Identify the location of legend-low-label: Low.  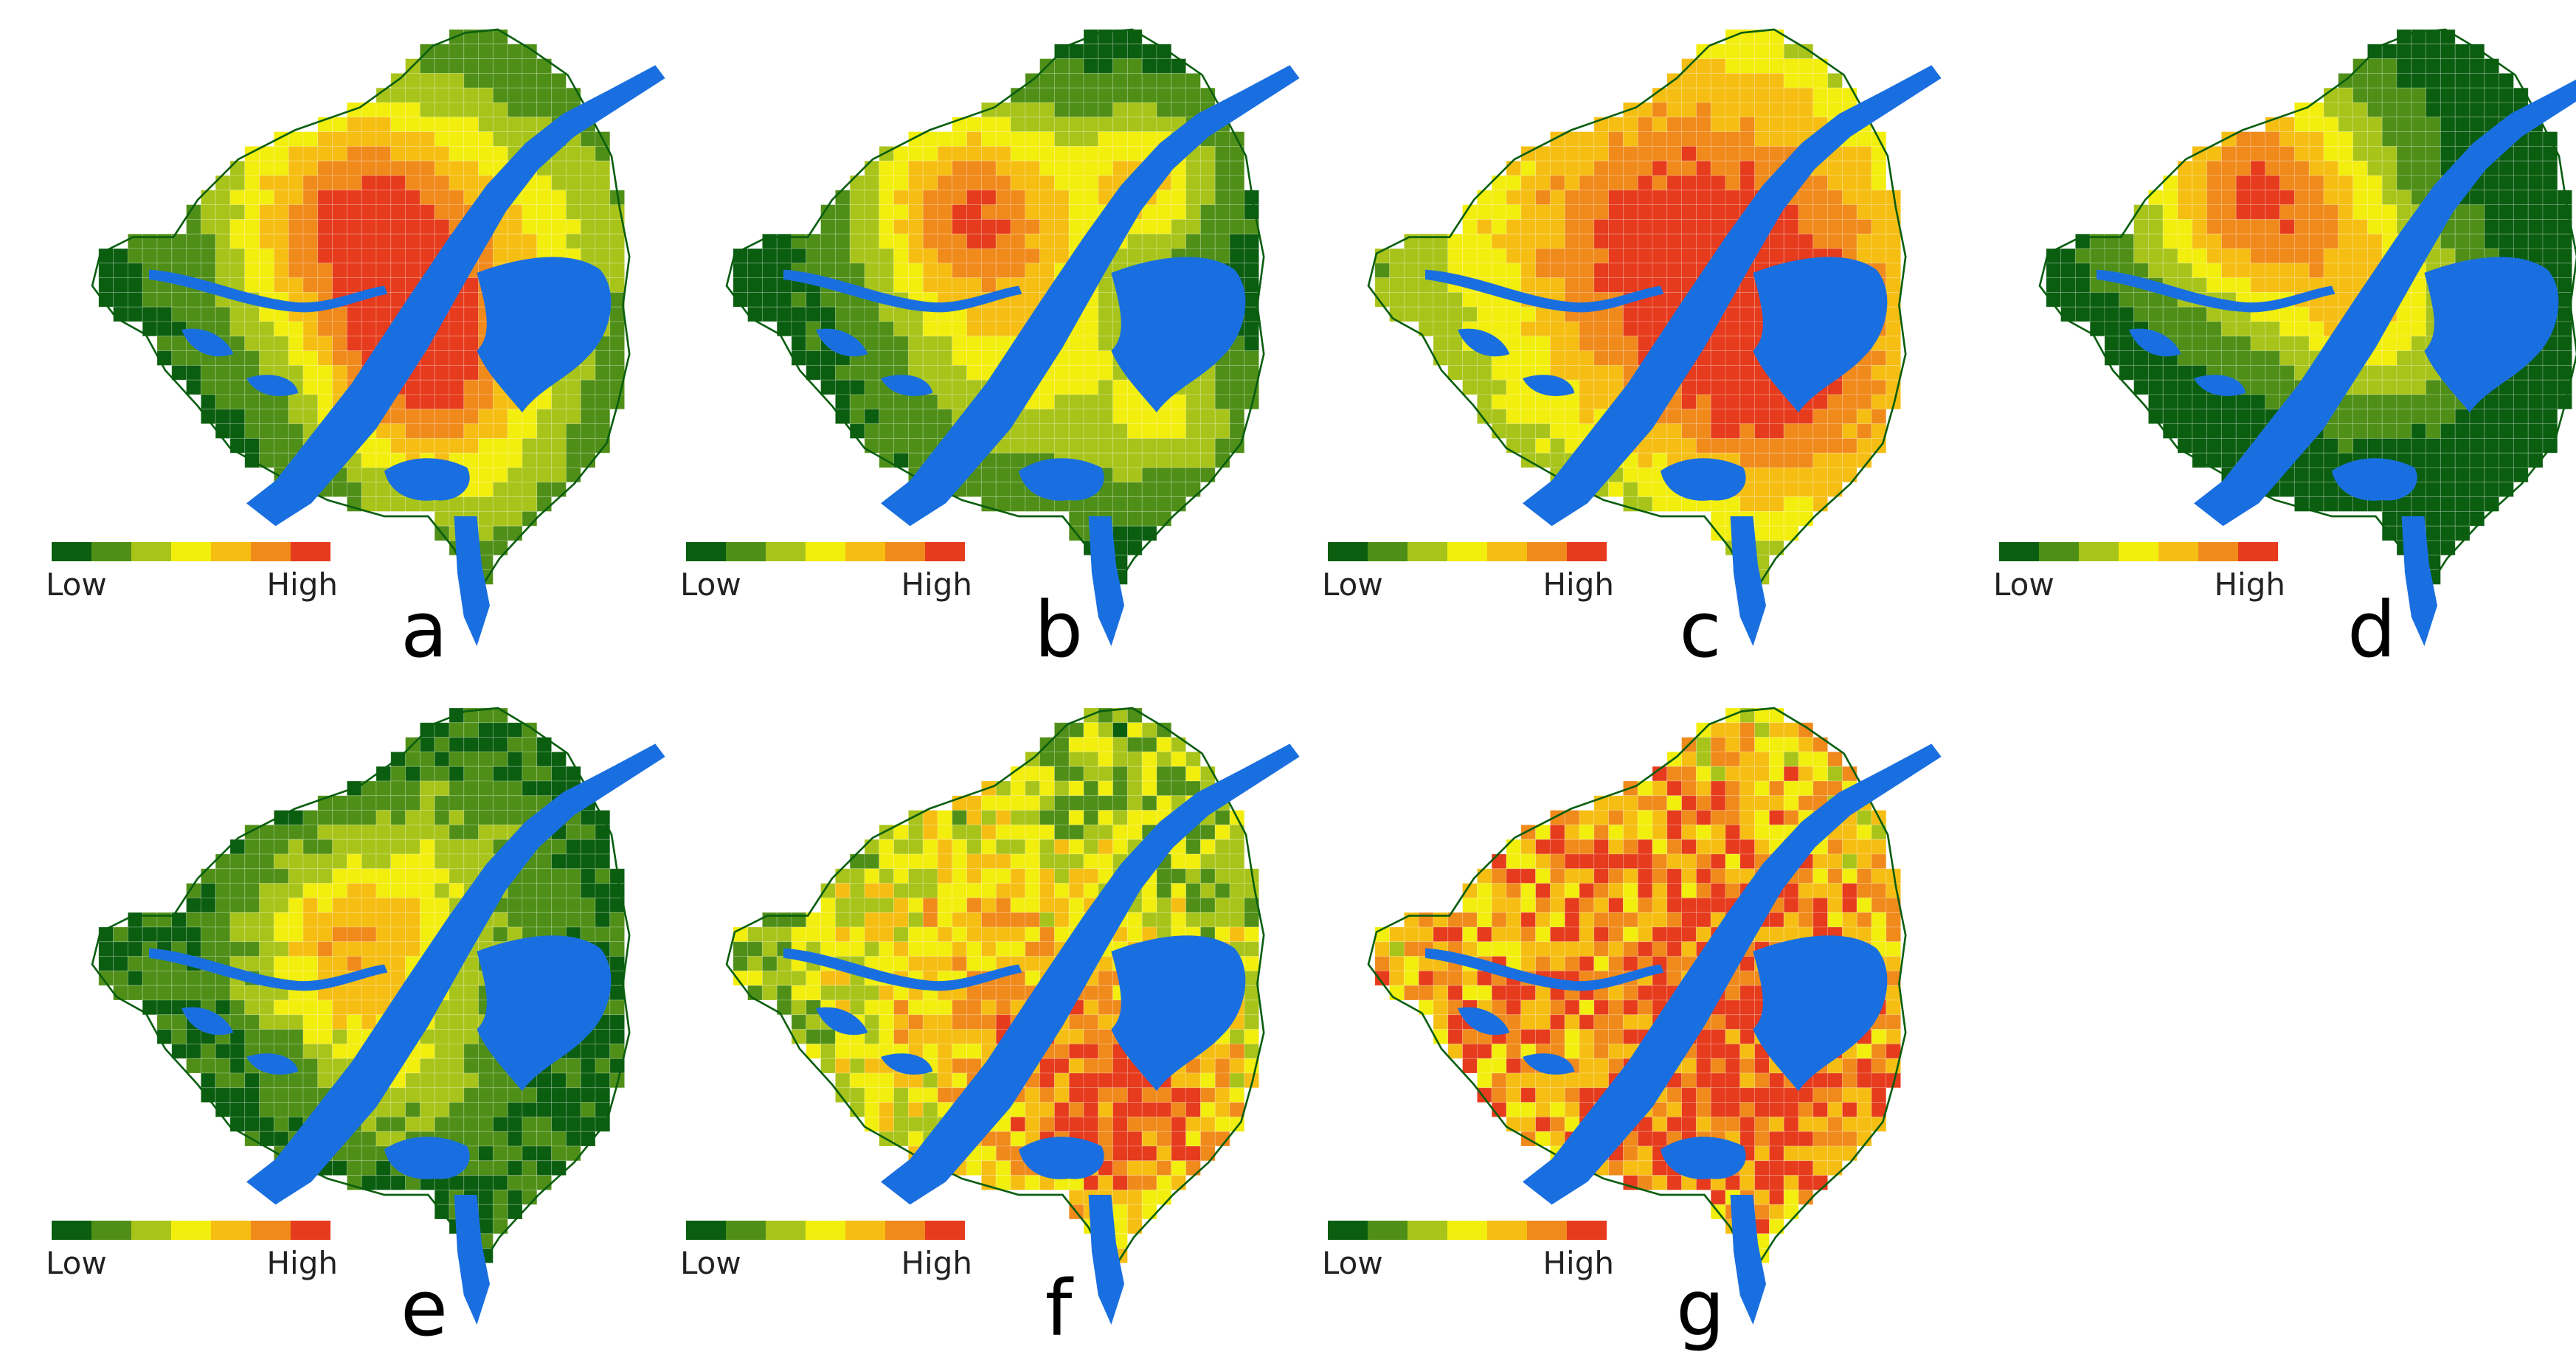
(1353, 584).